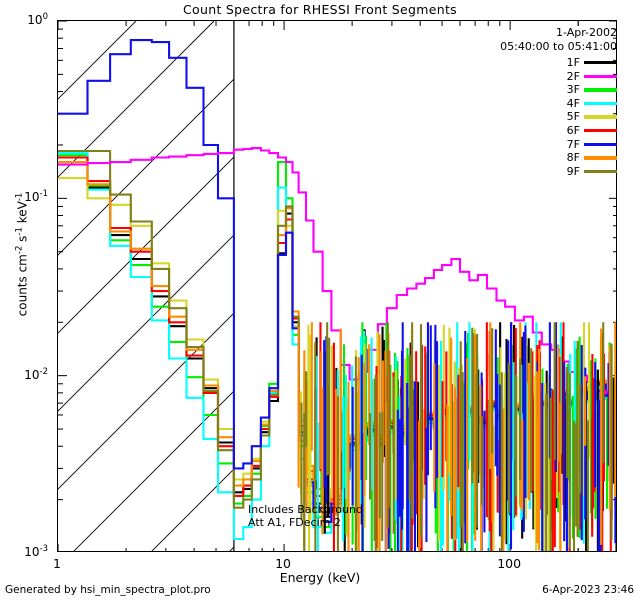  I want to click on legend-item-2f: 2F, so click(592, 77).